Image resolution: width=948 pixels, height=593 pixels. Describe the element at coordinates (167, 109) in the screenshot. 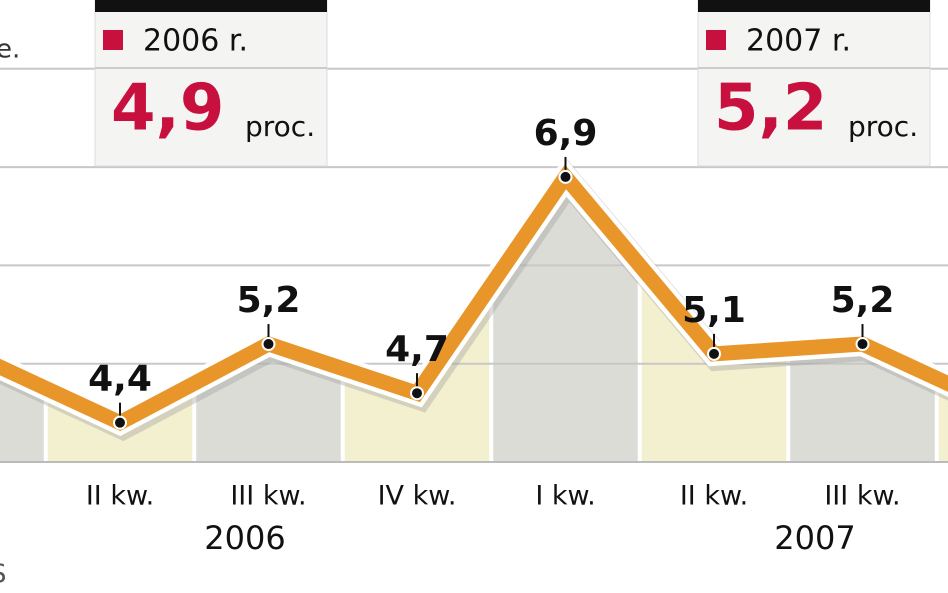

I see `summary-value: 4,9` at that location.